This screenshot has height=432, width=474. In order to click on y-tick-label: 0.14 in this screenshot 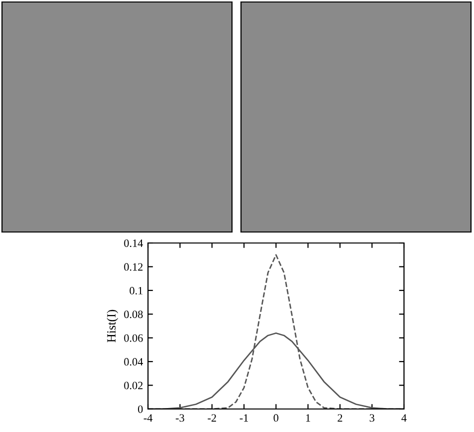, I will do `click(133, 243)`.